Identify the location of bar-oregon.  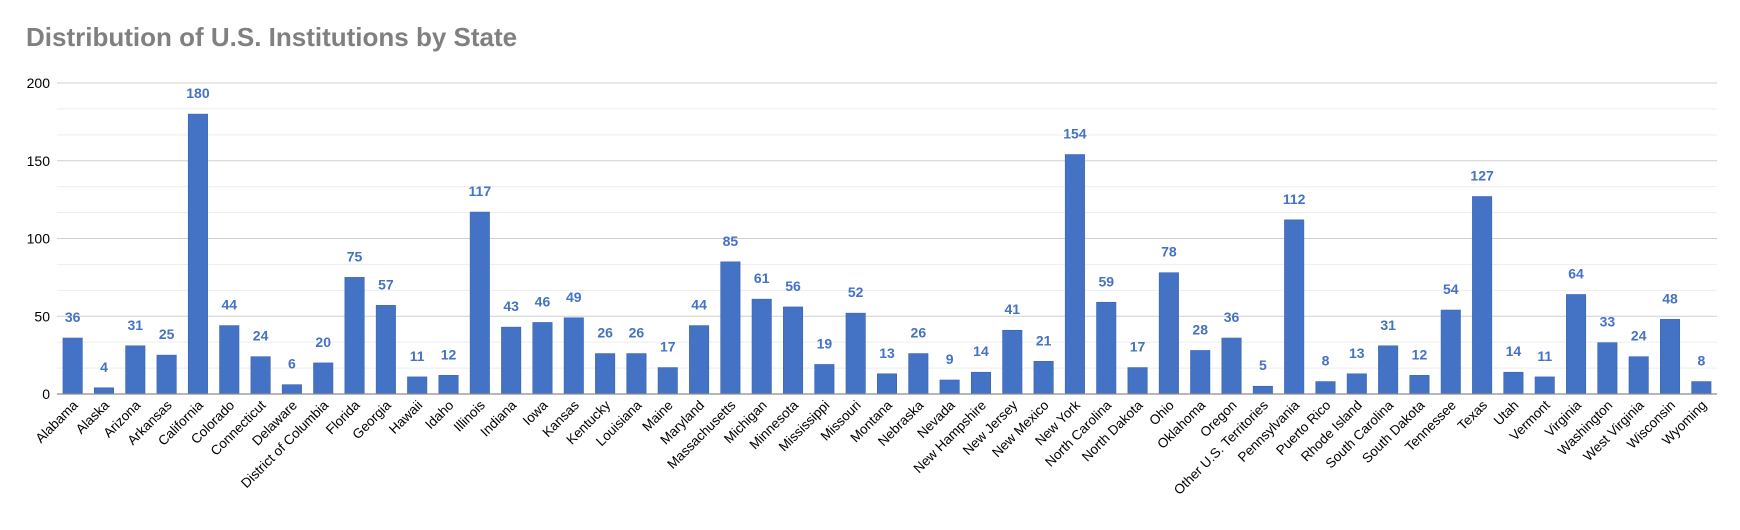
(1231, 366).